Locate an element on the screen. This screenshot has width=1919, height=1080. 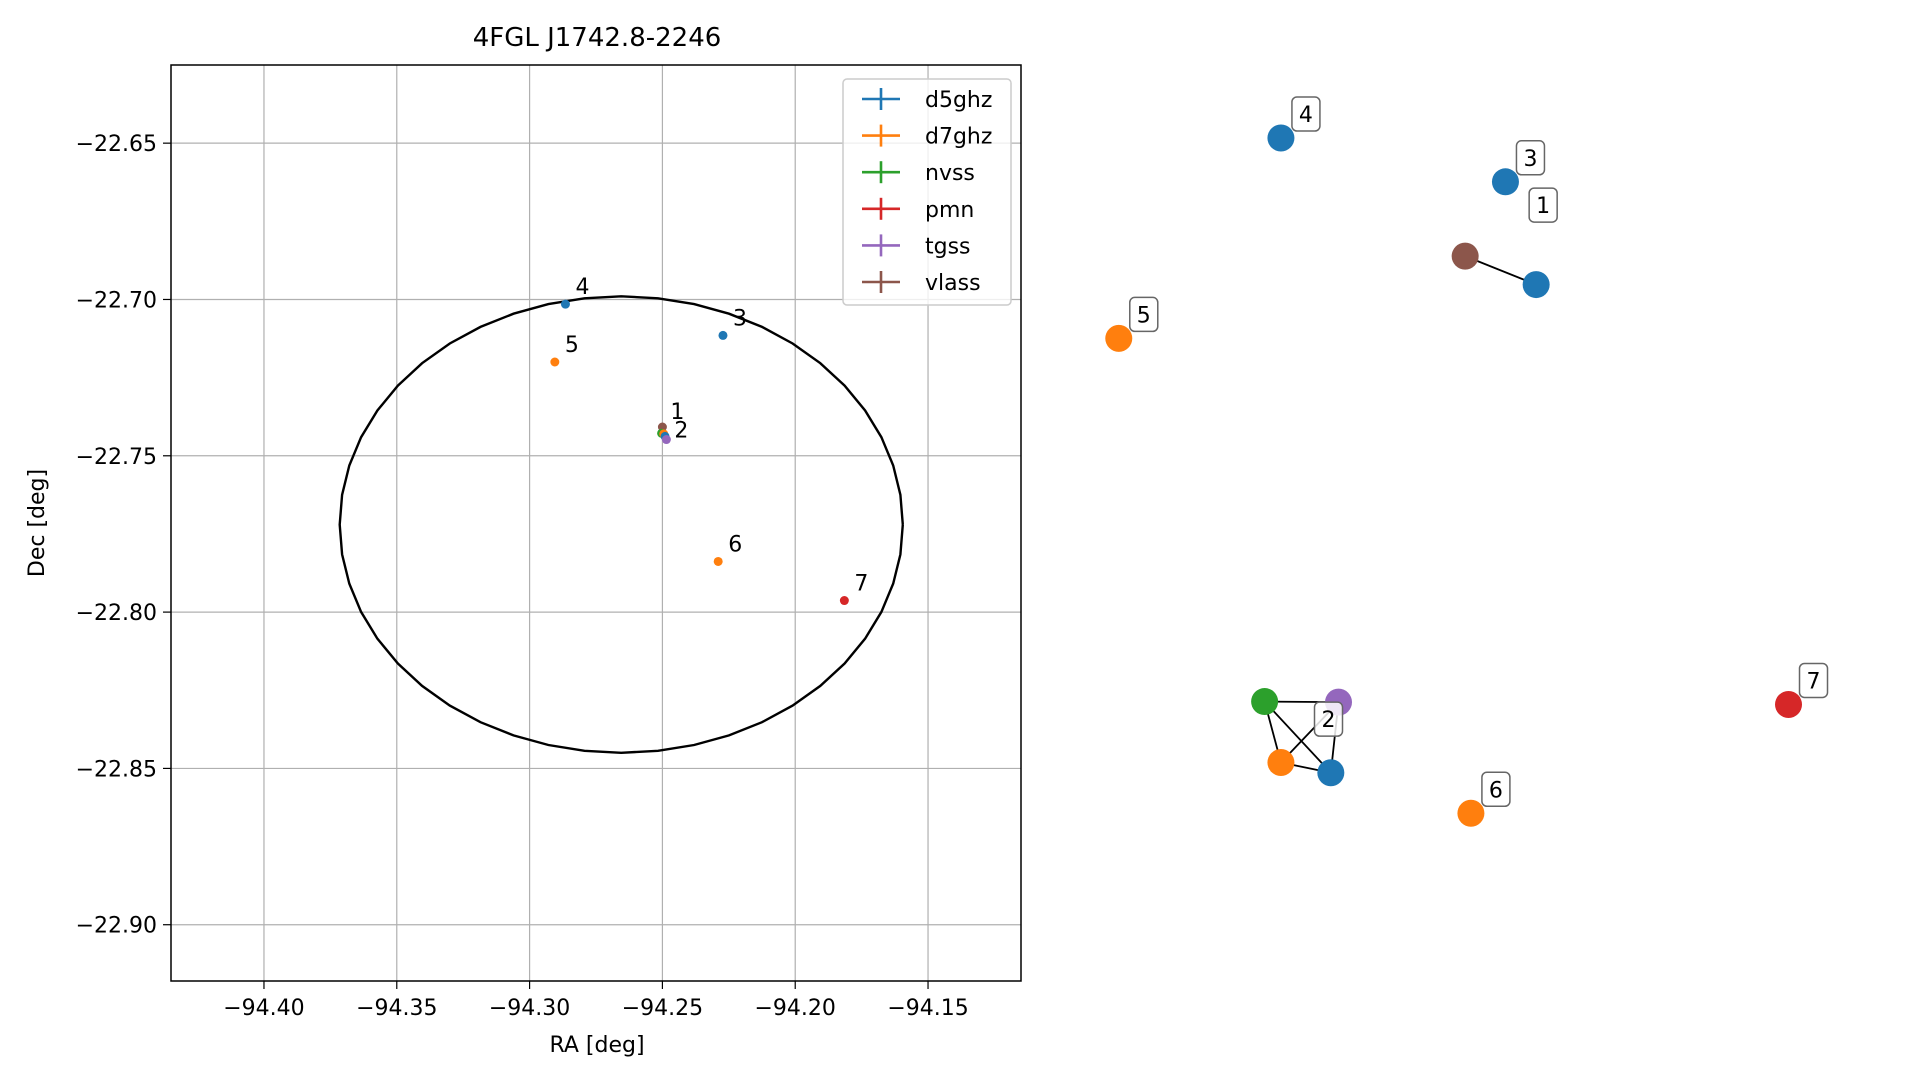
x-tick-label: −94.30 is located at coordinates (529, 1008).